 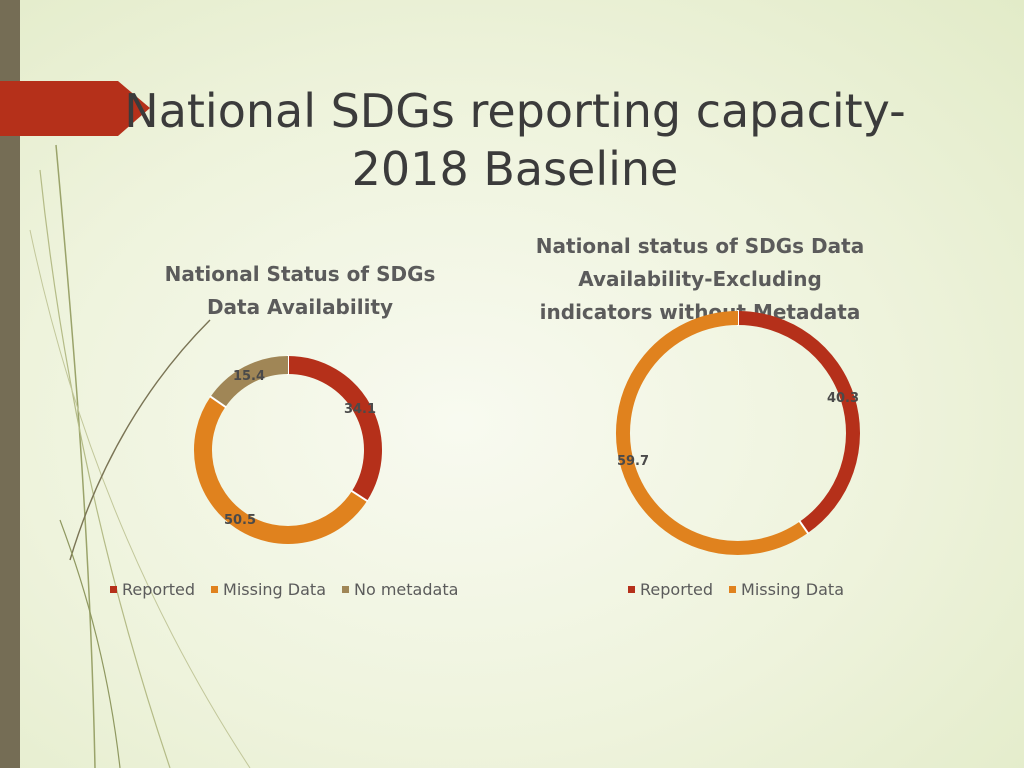 I want to click on chart-1-data-label-missing-data: 50.5, so click(x=240, y=520).